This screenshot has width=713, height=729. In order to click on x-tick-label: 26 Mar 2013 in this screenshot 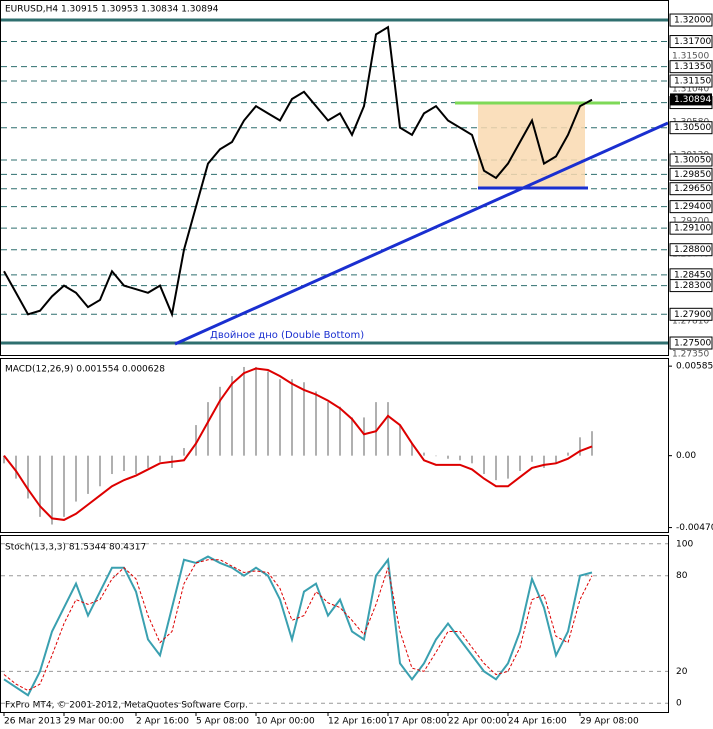, I will do `click(32, 722)`.